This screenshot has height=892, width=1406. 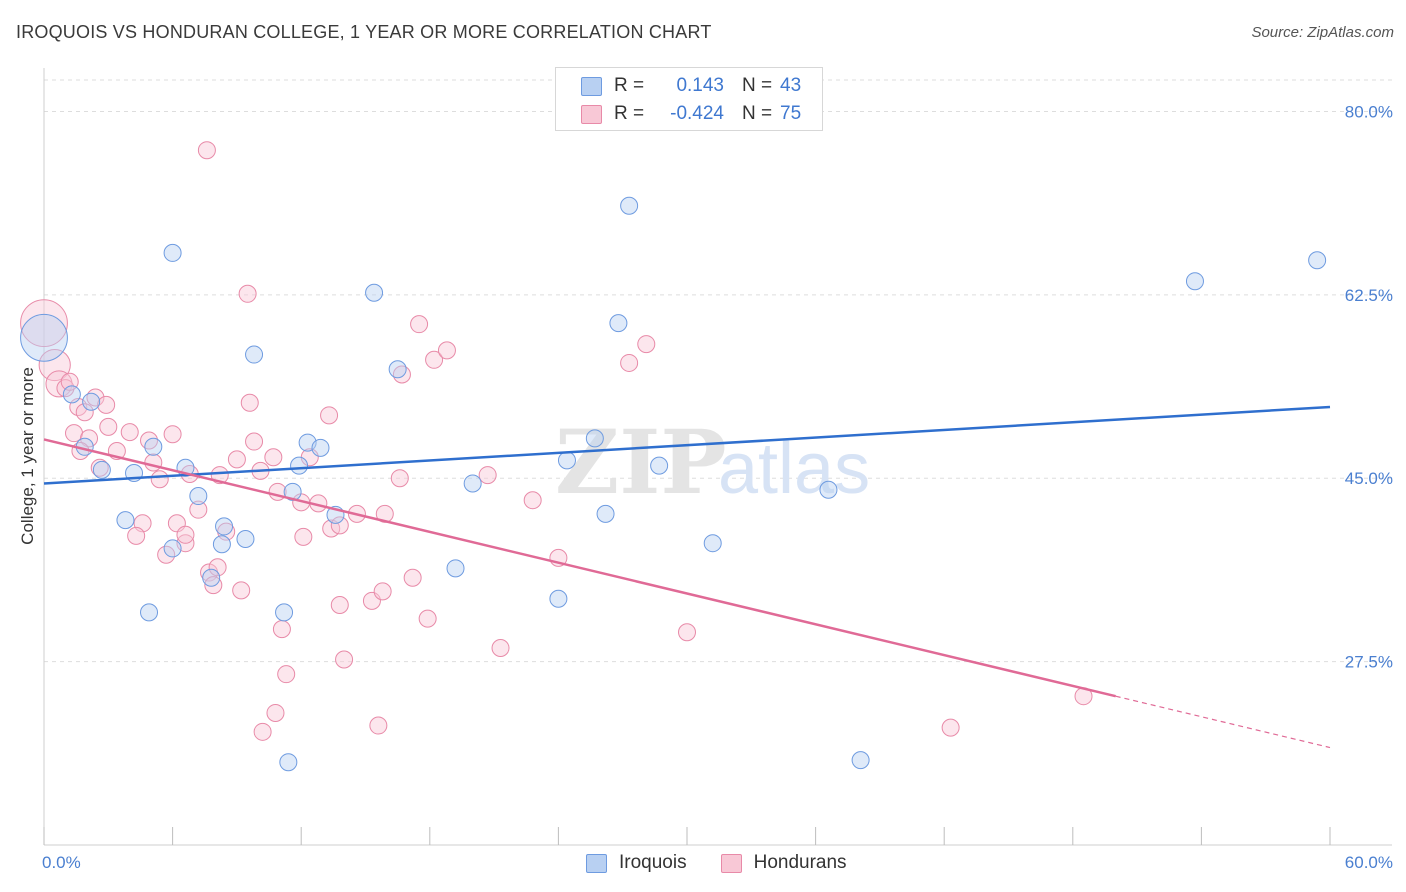 What do you see at coordinates (636, 863) in the screenshot?
I see `legend-item-iroquois: Iroquois` at bounding box center [636, 863].